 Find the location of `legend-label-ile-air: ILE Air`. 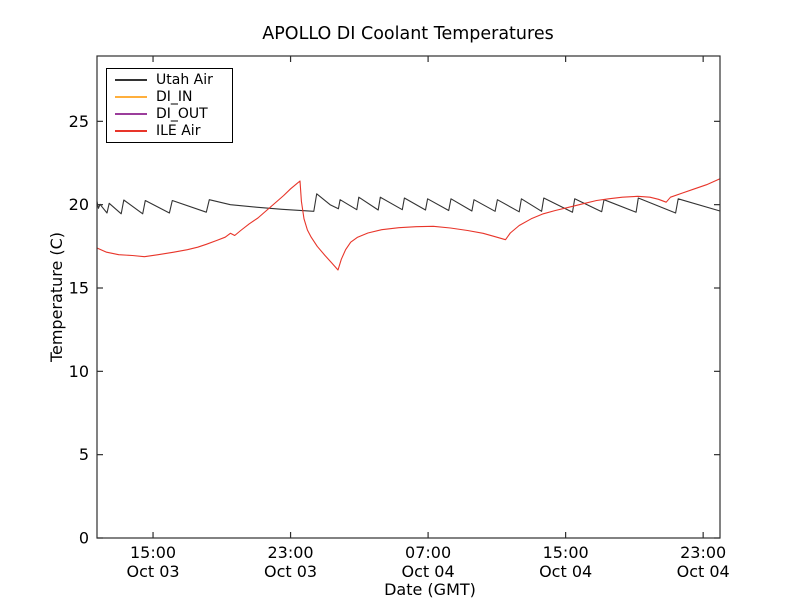

legend-label-ile-air: ILE Air is located at coordinates (178, 130).